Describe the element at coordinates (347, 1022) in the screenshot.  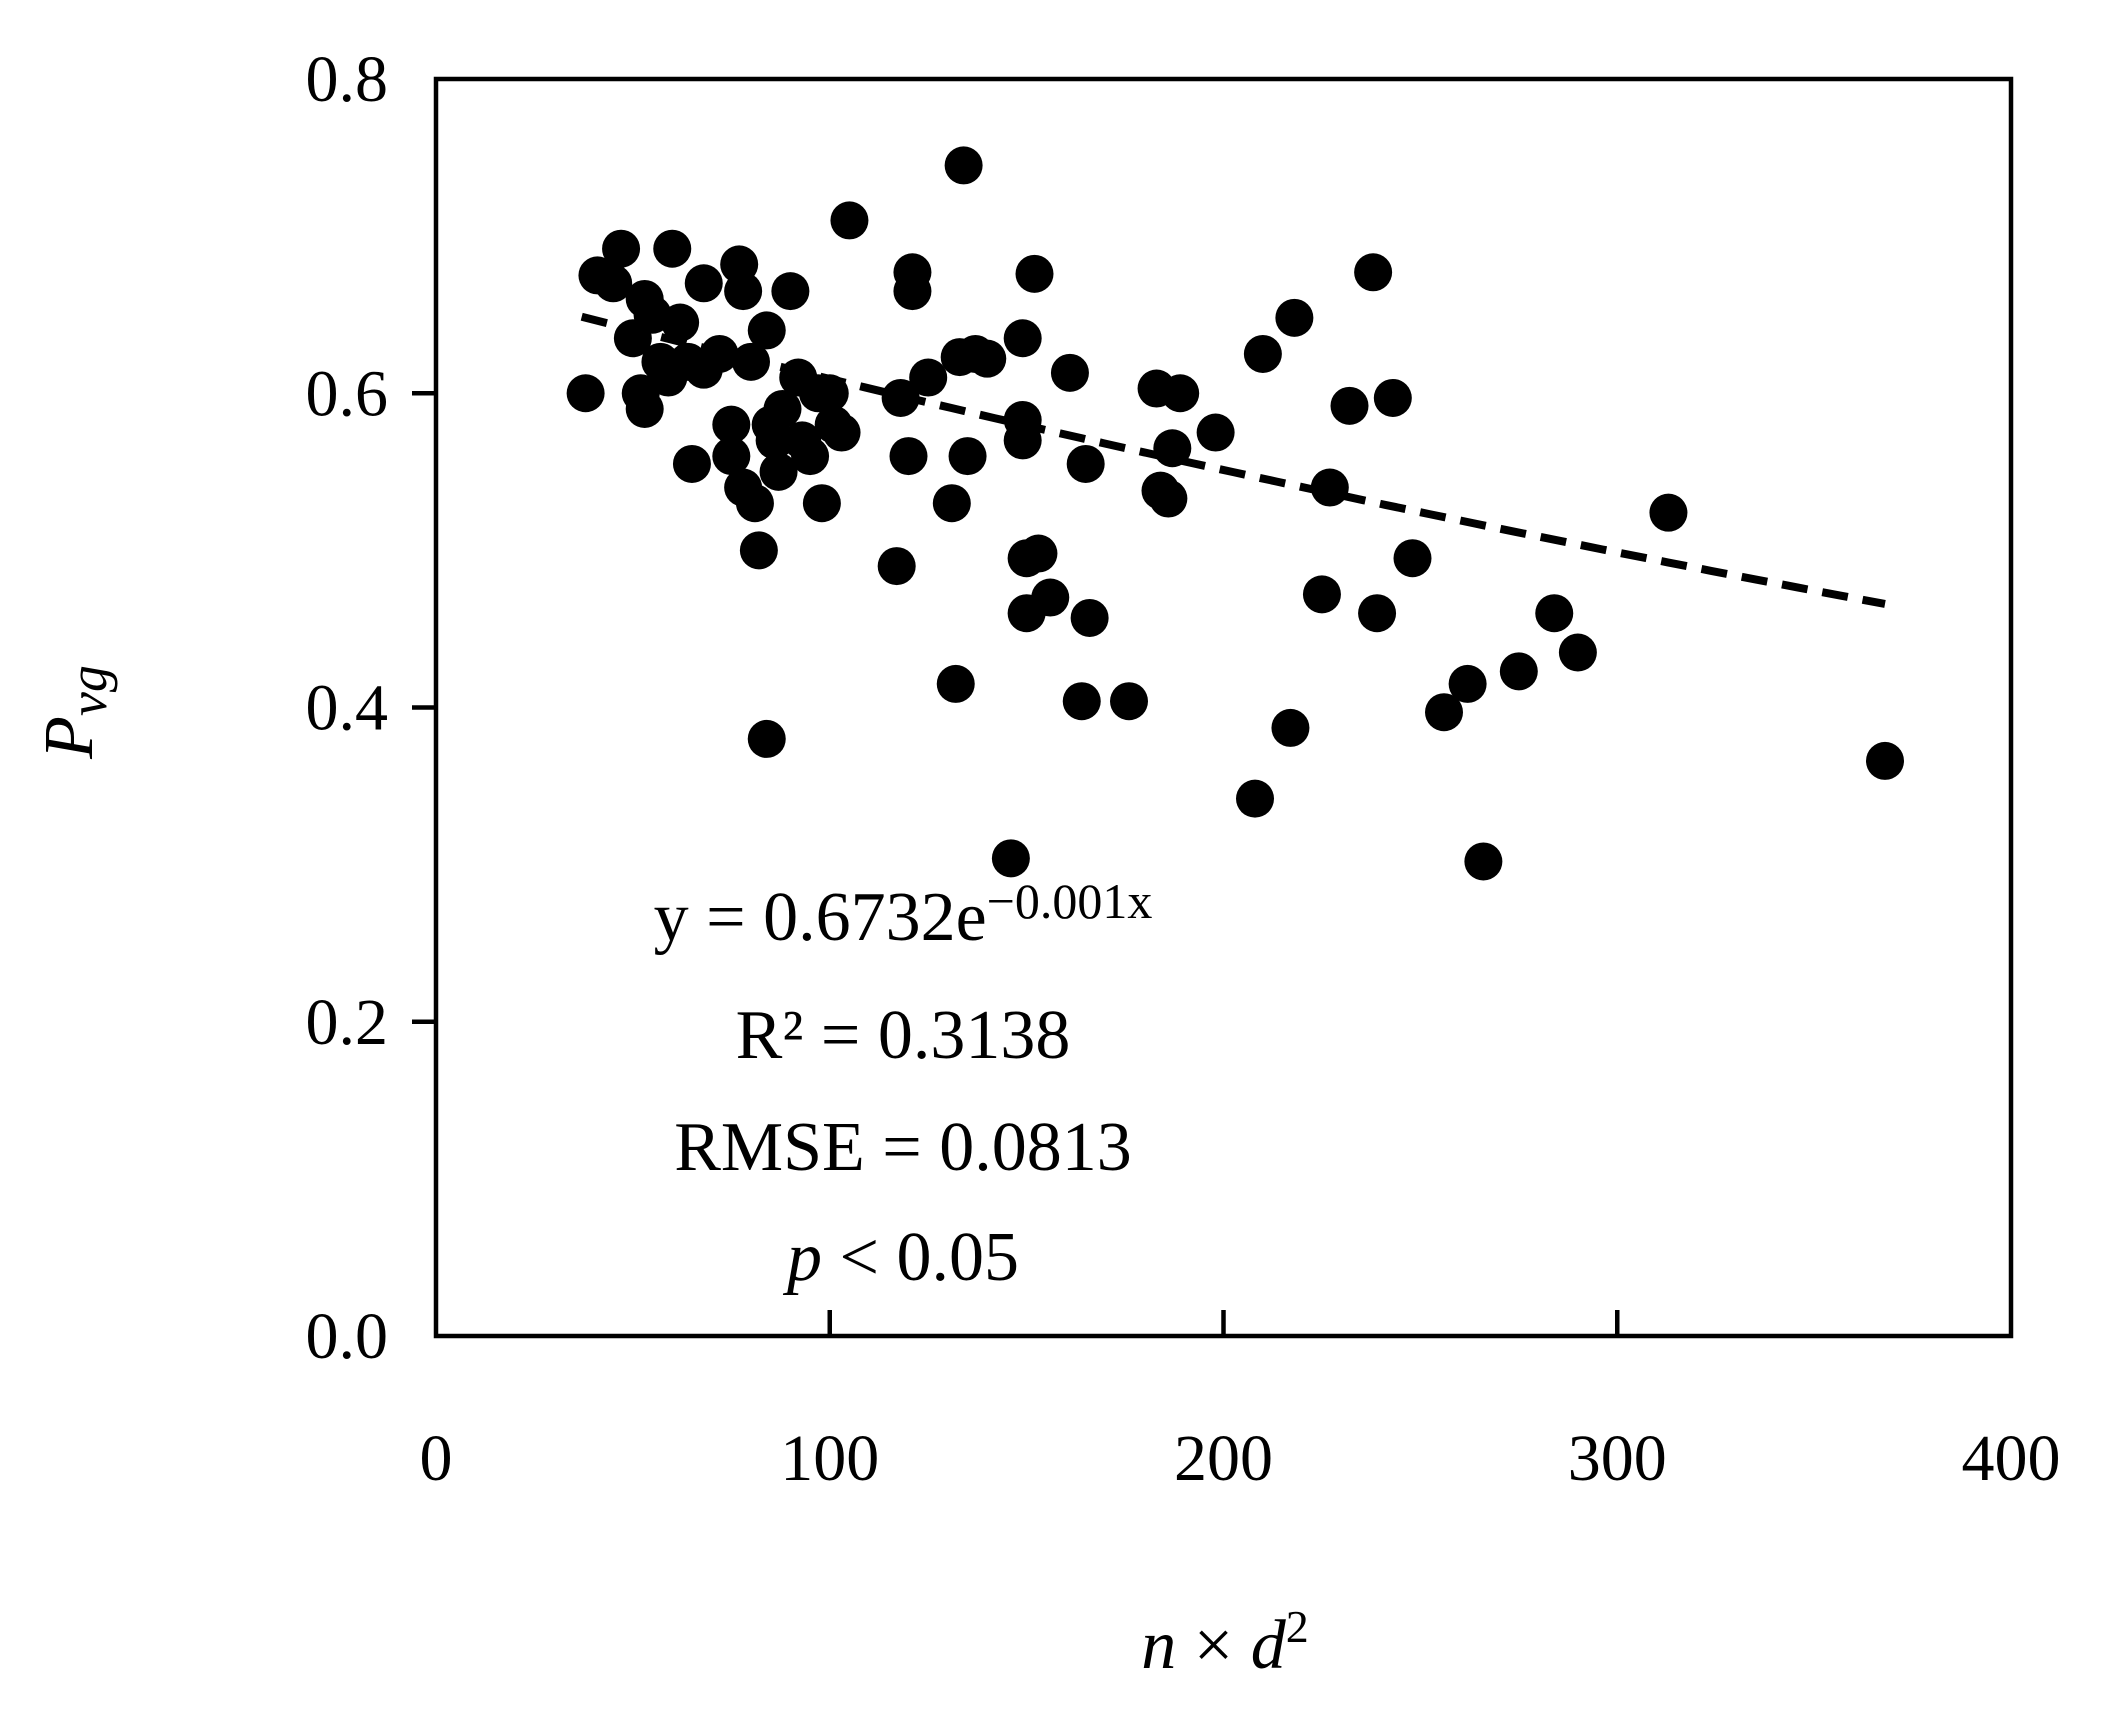
I see `y-tick-label: 0.2` at that location.